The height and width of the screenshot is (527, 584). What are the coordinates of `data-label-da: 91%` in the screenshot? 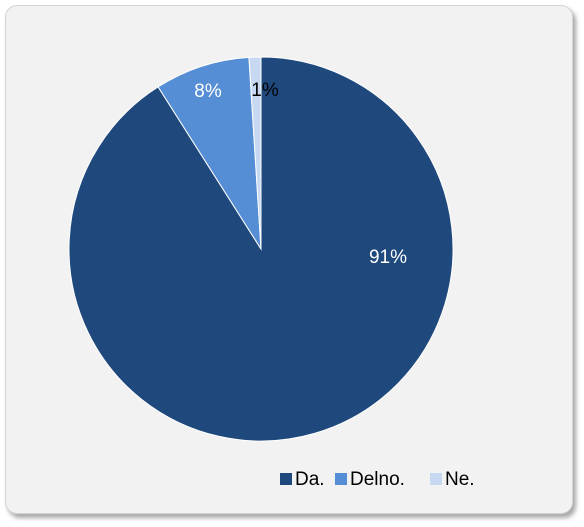 It's located at (388, 257).